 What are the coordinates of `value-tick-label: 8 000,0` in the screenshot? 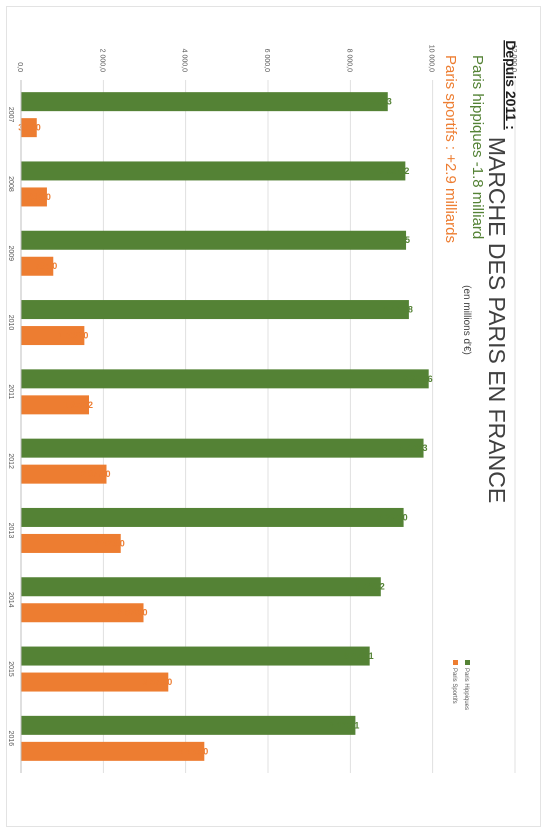 It's located at (348, 60).